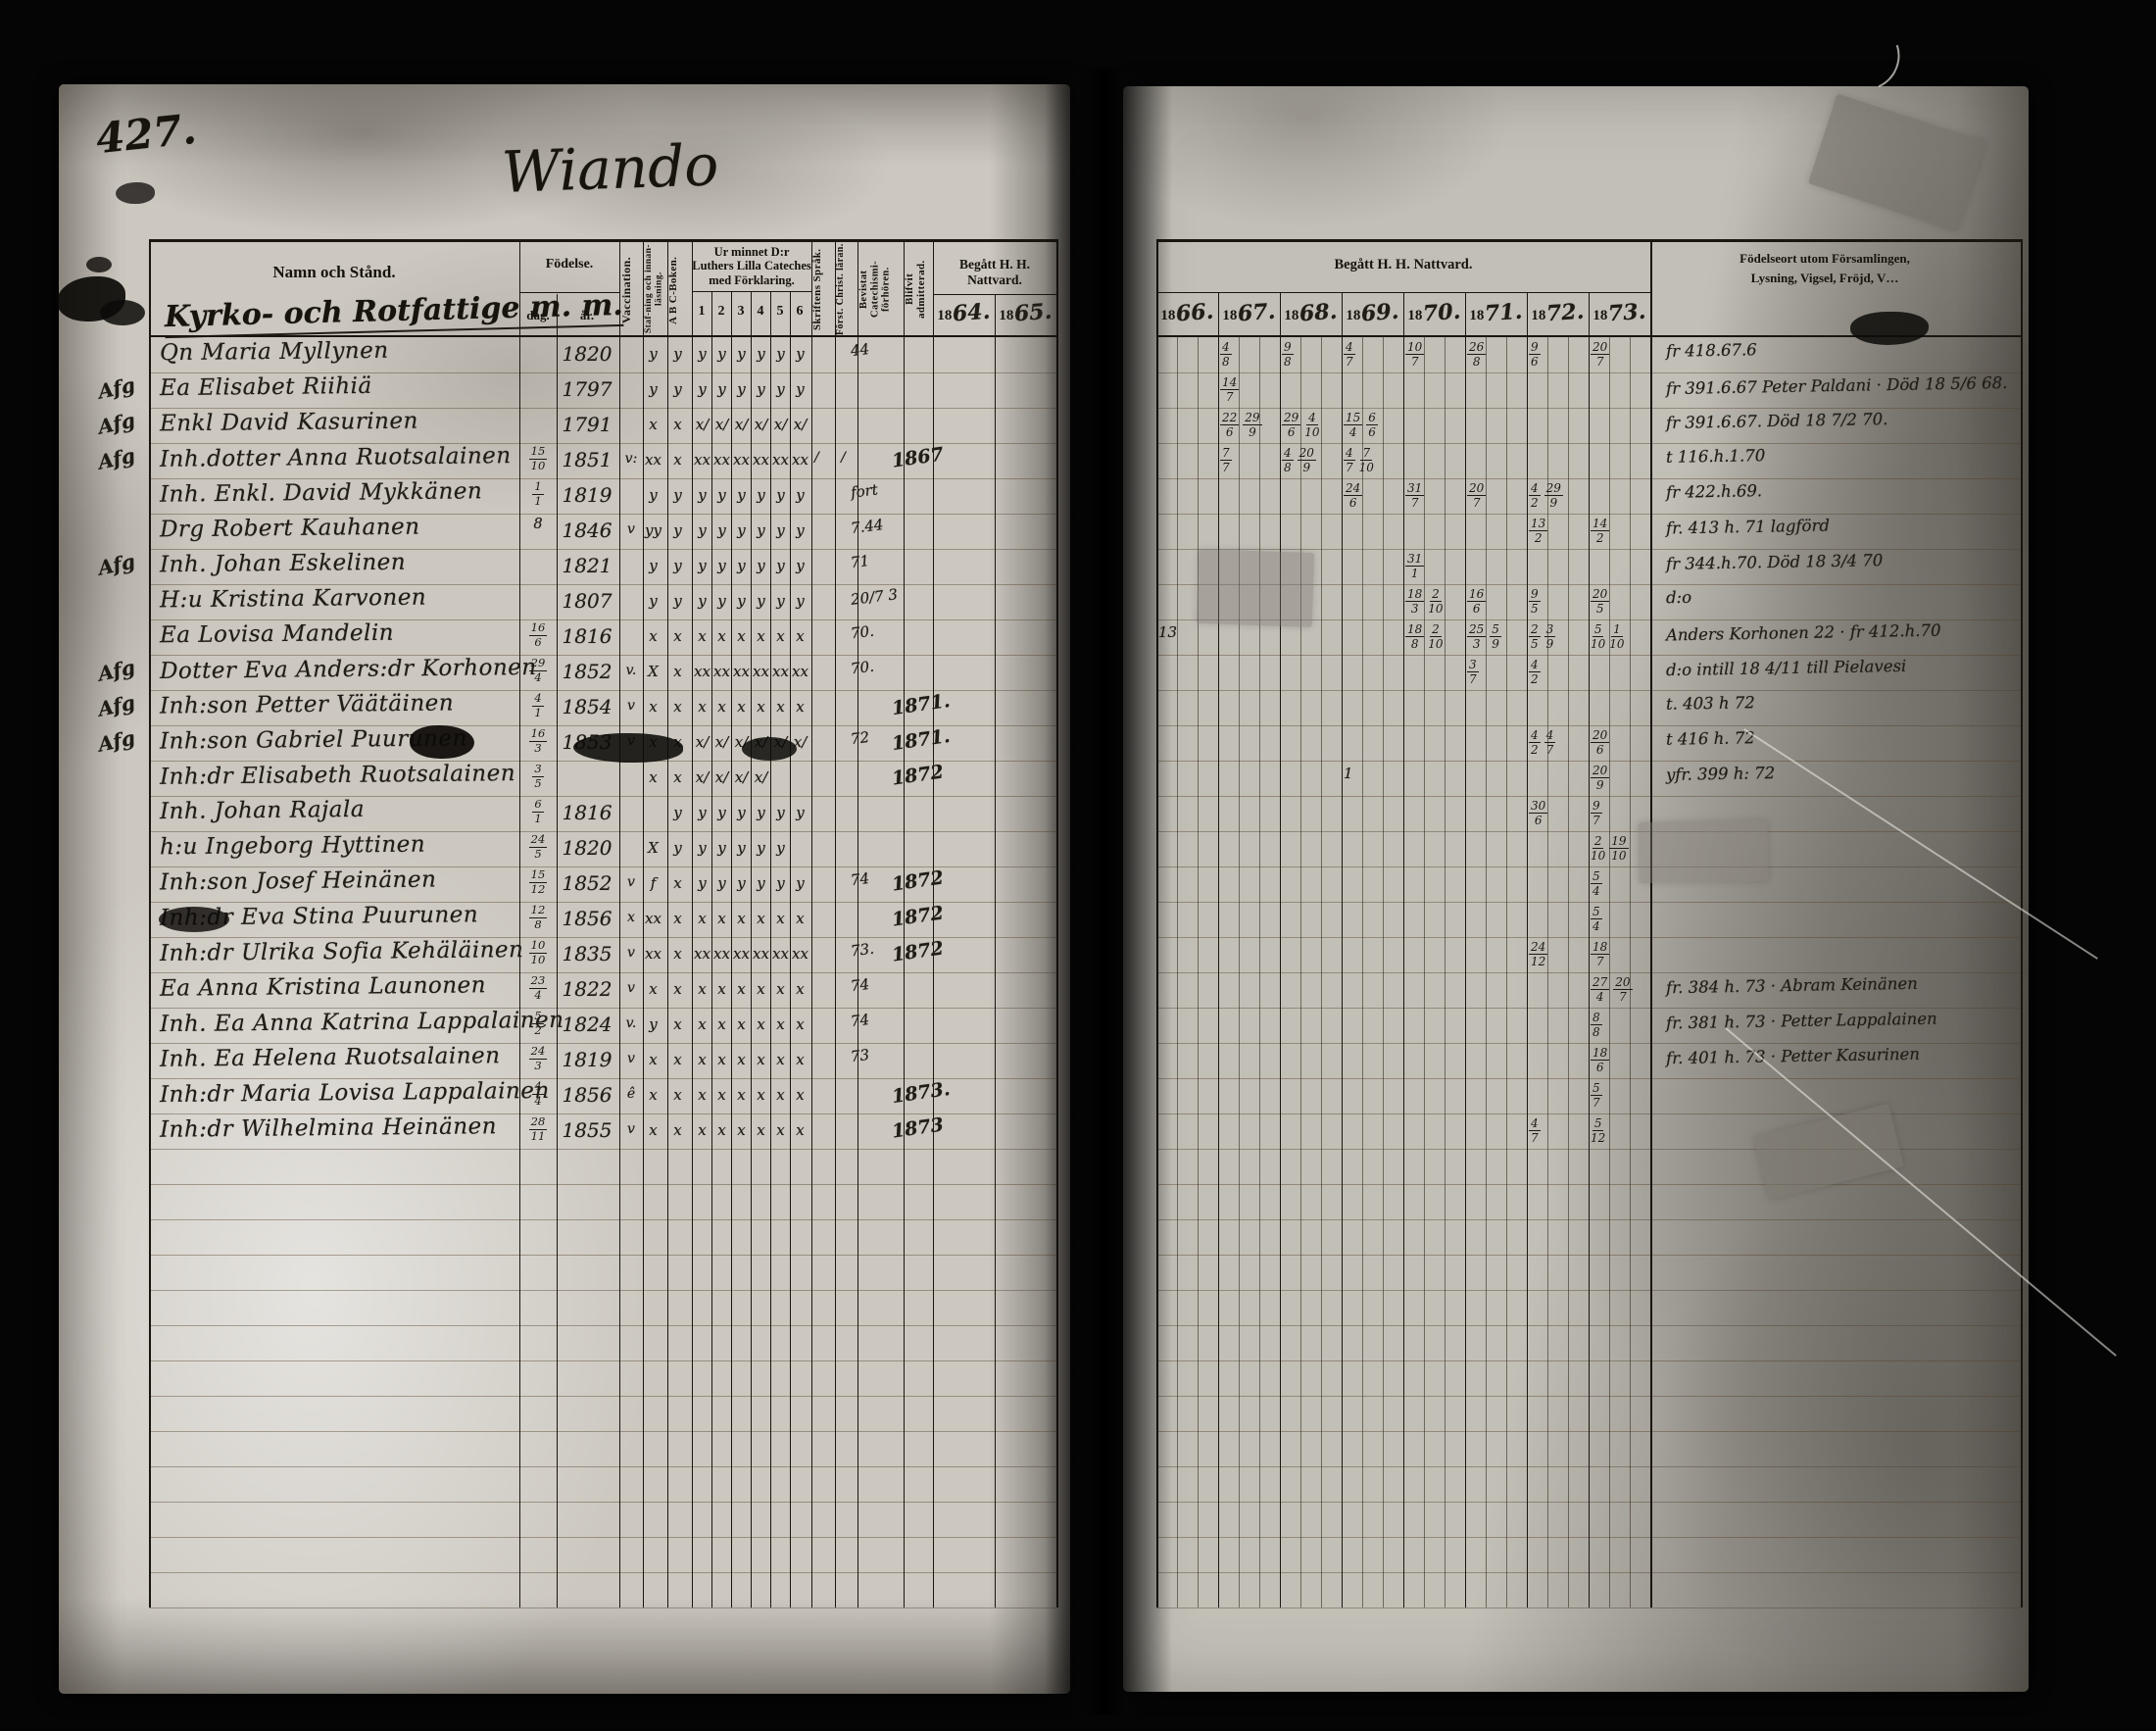 Image resolution: width=2156 pixels, height=1731 pixels. I want to click on entry-name: Ea Anna Kristina Launonen, so click(323, 987).